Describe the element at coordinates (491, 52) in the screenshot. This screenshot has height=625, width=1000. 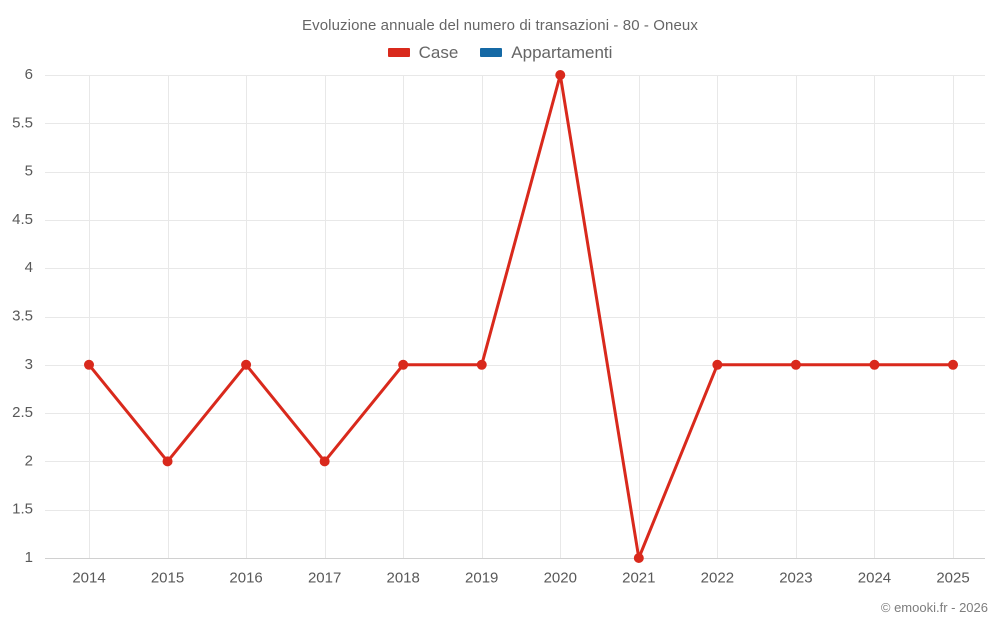
I see `legend-swatch-appartamenti` at that location.